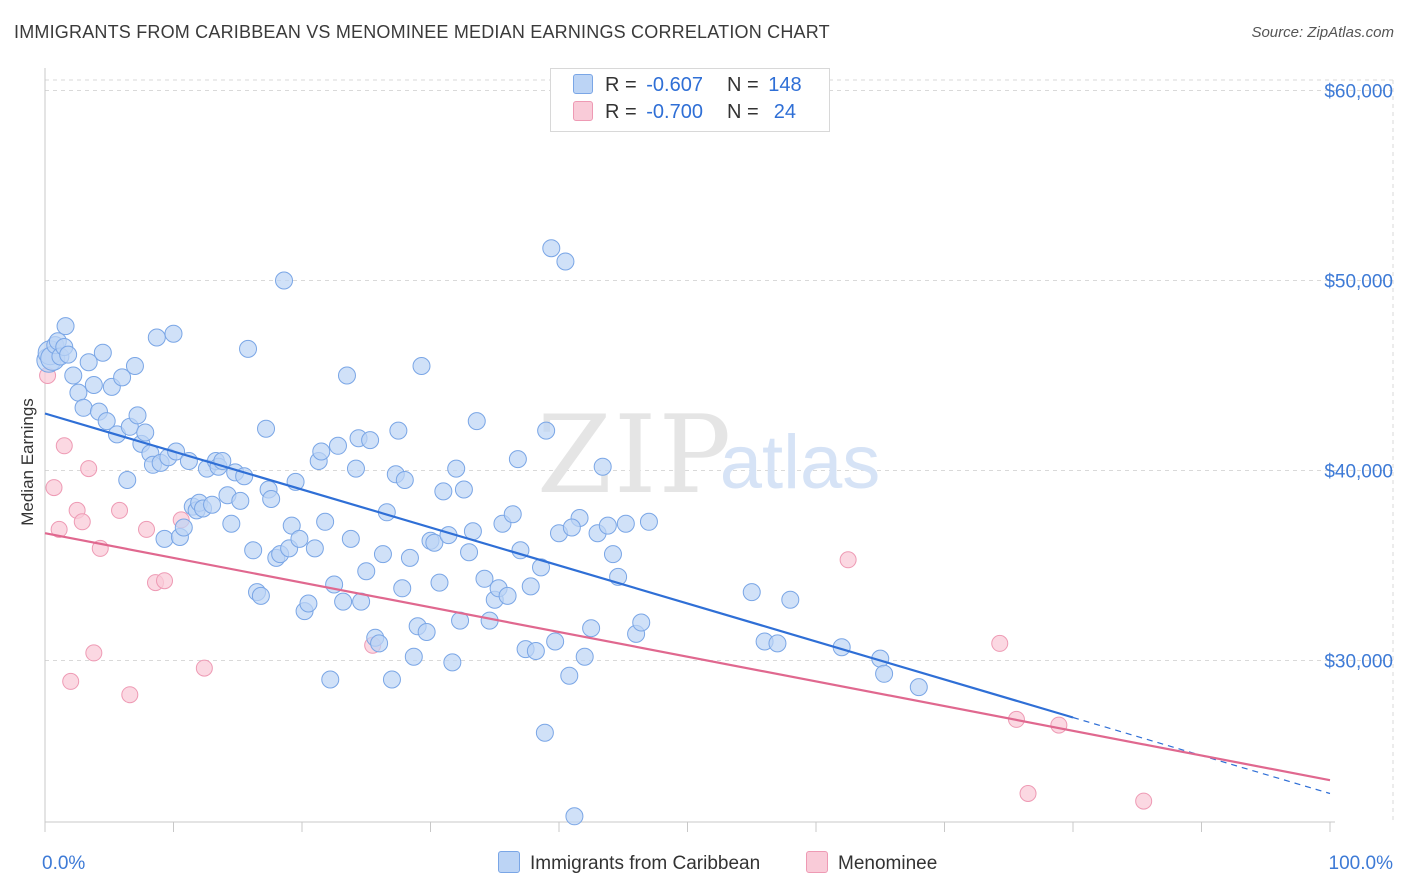  Describe the element at coordinates (1358, 662) in the screenshot. I see `y-tick-label: $30,000` at that location.